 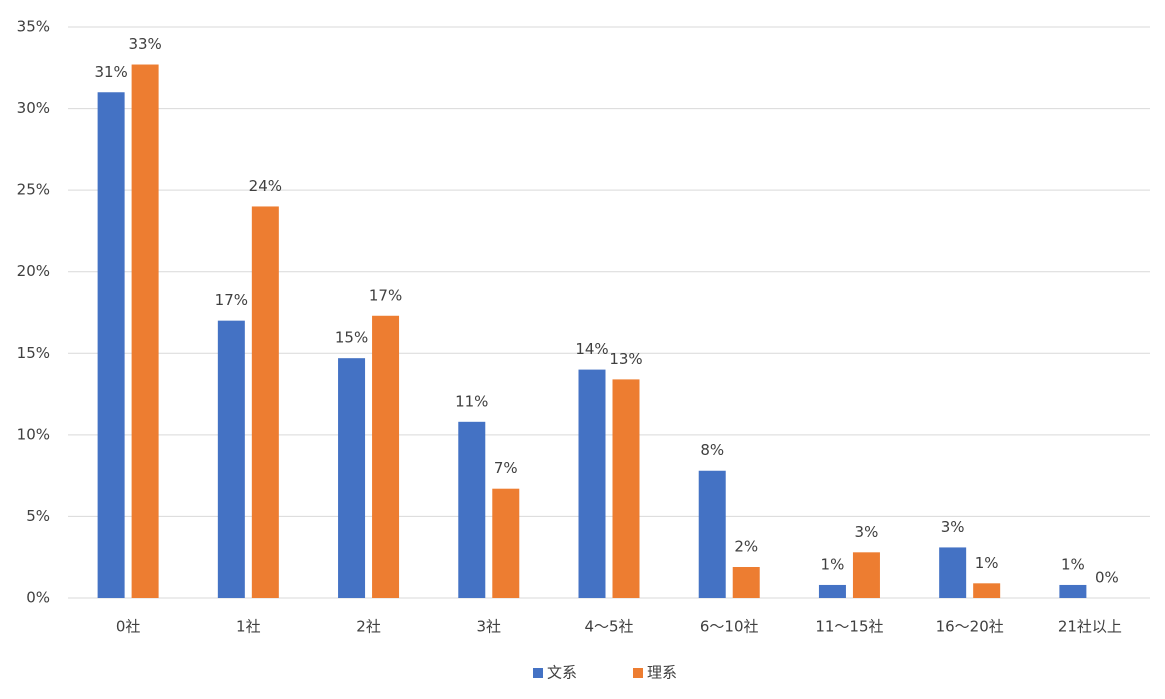 What do you see at coordinates (562, 673) in the screenshot?
I see `legend-label: 文系` at bounding box center [562, 673].